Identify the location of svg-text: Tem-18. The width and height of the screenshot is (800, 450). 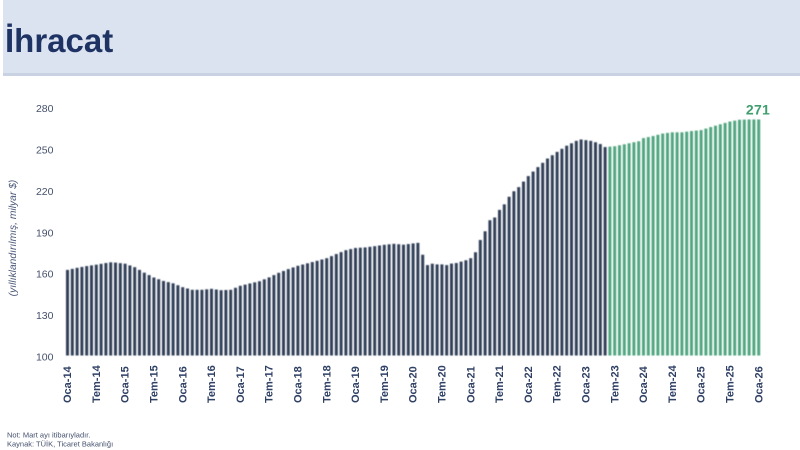
(327, 384).